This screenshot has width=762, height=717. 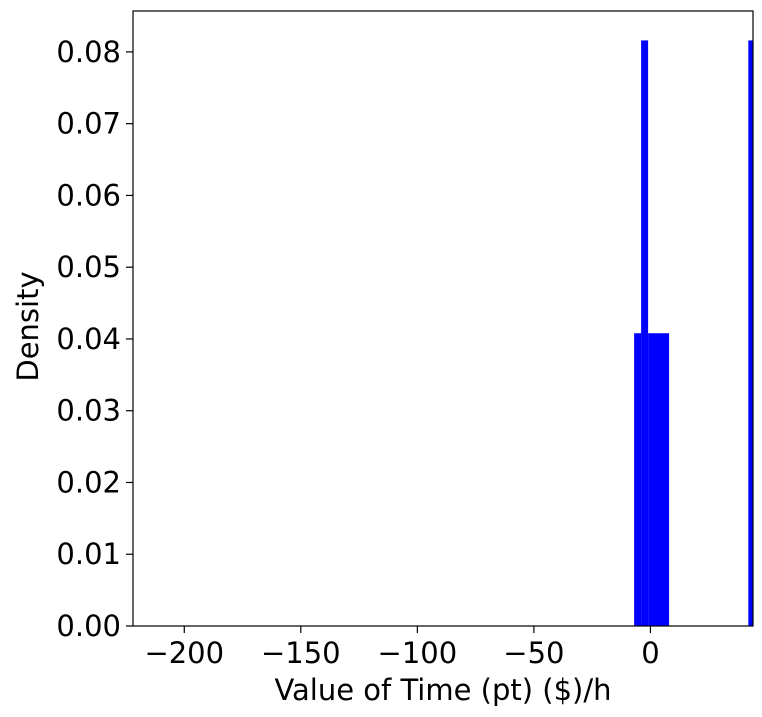 What do you see at coordinates (88, 52) in the screenshot?
I see `y-tick-label: 0.08` at bounding box center [88, 52].